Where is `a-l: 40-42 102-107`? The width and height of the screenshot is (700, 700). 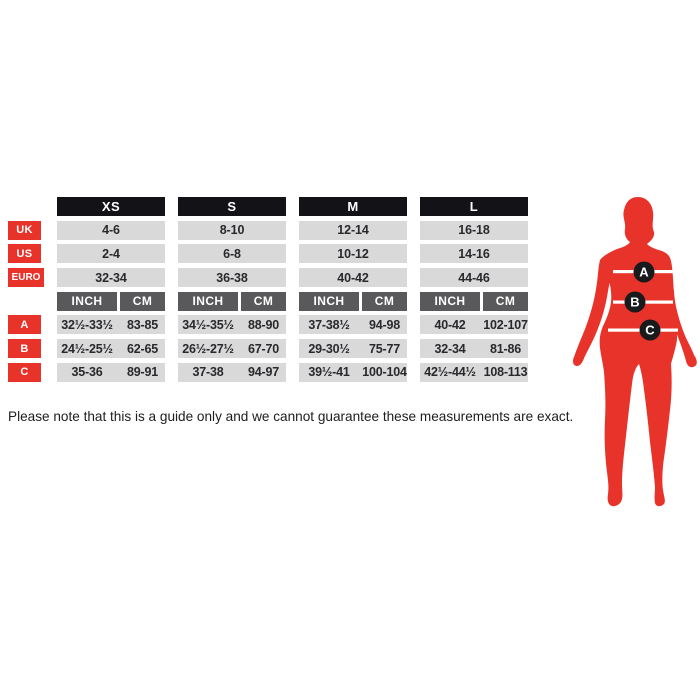
a-l: 40-42 102-107 is located at coordinates (474, 325).